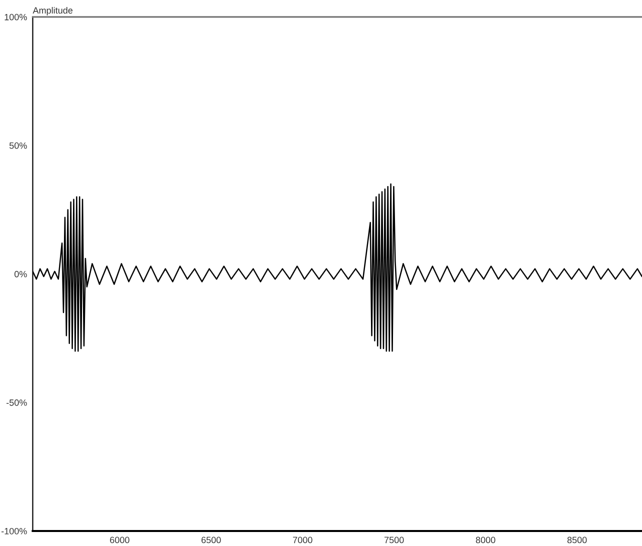 The width and height of the screenshot is (642, 546). Describe the element at coordinates (18, 145) in the screenshot. I see `y-tick-label: 50%` at that location.